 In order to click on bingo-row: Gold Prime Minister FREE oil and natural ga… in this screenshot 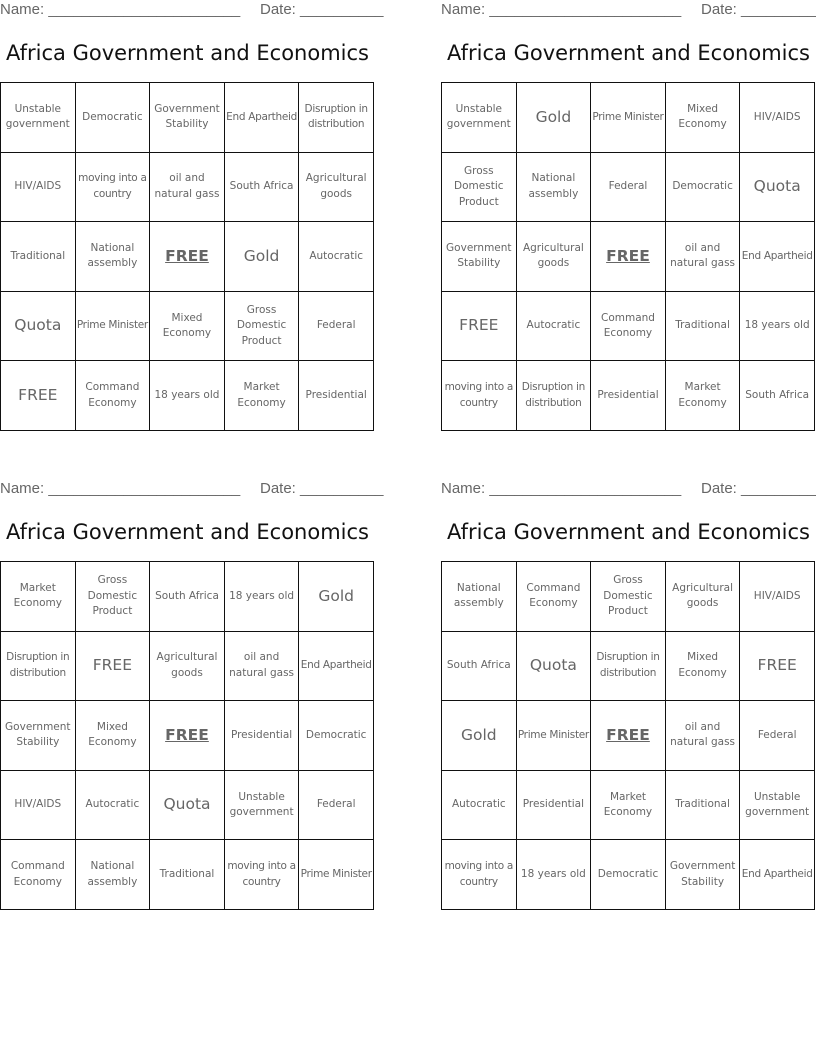, I will do `click(628, 735)`.